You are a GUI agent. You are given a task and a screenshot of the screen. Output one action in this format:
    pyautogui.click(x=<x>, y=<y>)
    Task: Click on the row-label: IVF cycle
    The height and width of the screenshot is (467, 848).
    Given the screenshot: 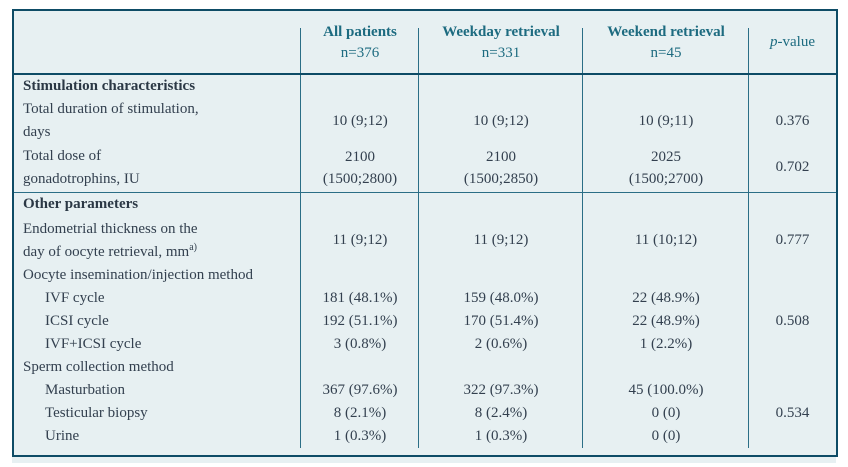 What is the action you would take?
    pyautogui.click(x=75, y=298)
    